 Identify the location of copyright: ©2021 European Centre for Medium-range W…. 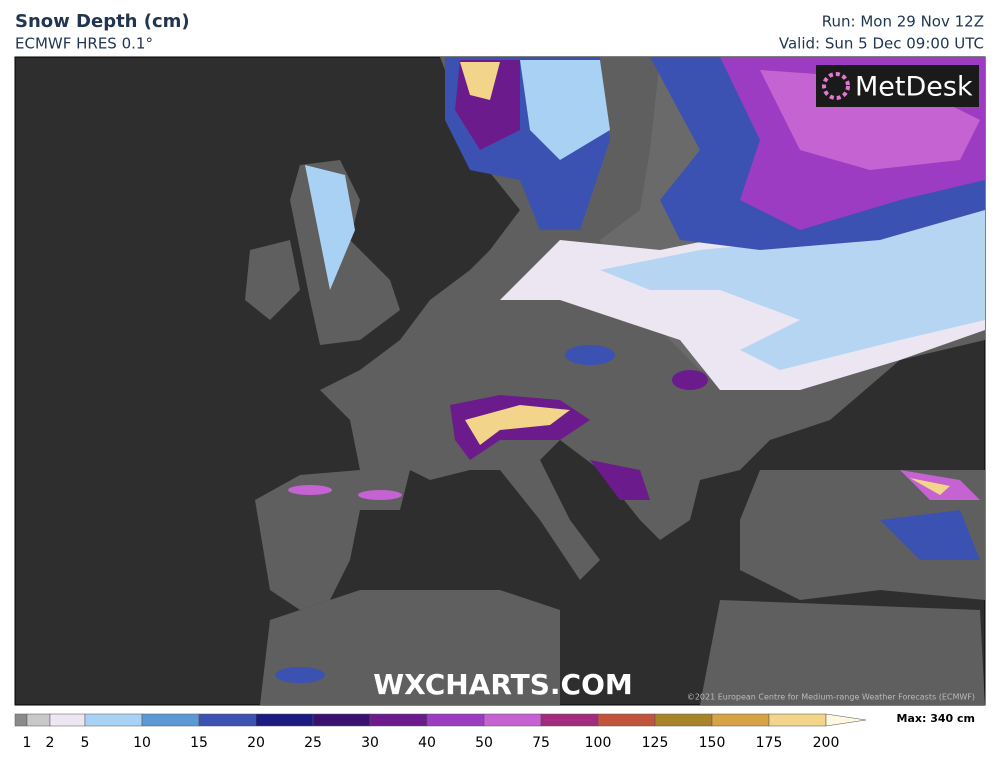
(831, 697).